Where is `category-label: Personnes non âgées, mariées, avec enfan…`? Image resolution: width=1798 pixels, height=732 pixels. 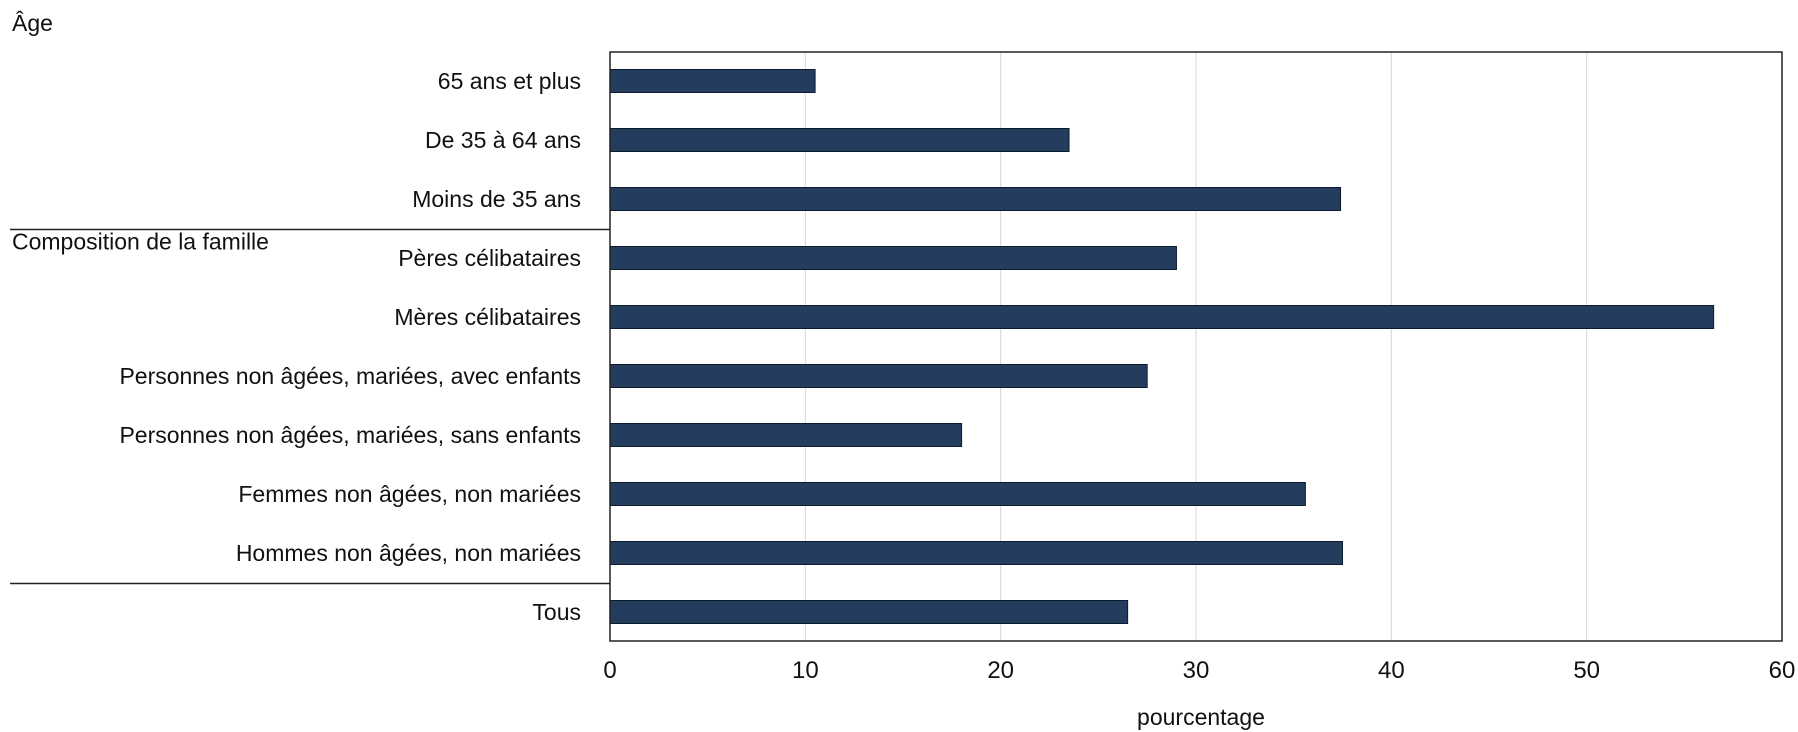
category-label: Personnes non âgées, mariées, avec enfan… is located at coordinates (350, 376).